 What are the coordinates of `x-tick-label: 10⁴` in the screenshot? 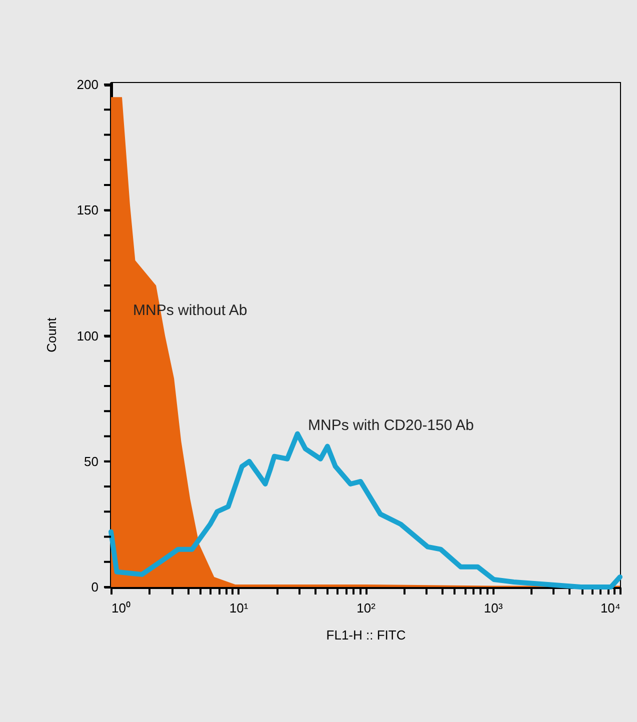 It's located at (610, 608).